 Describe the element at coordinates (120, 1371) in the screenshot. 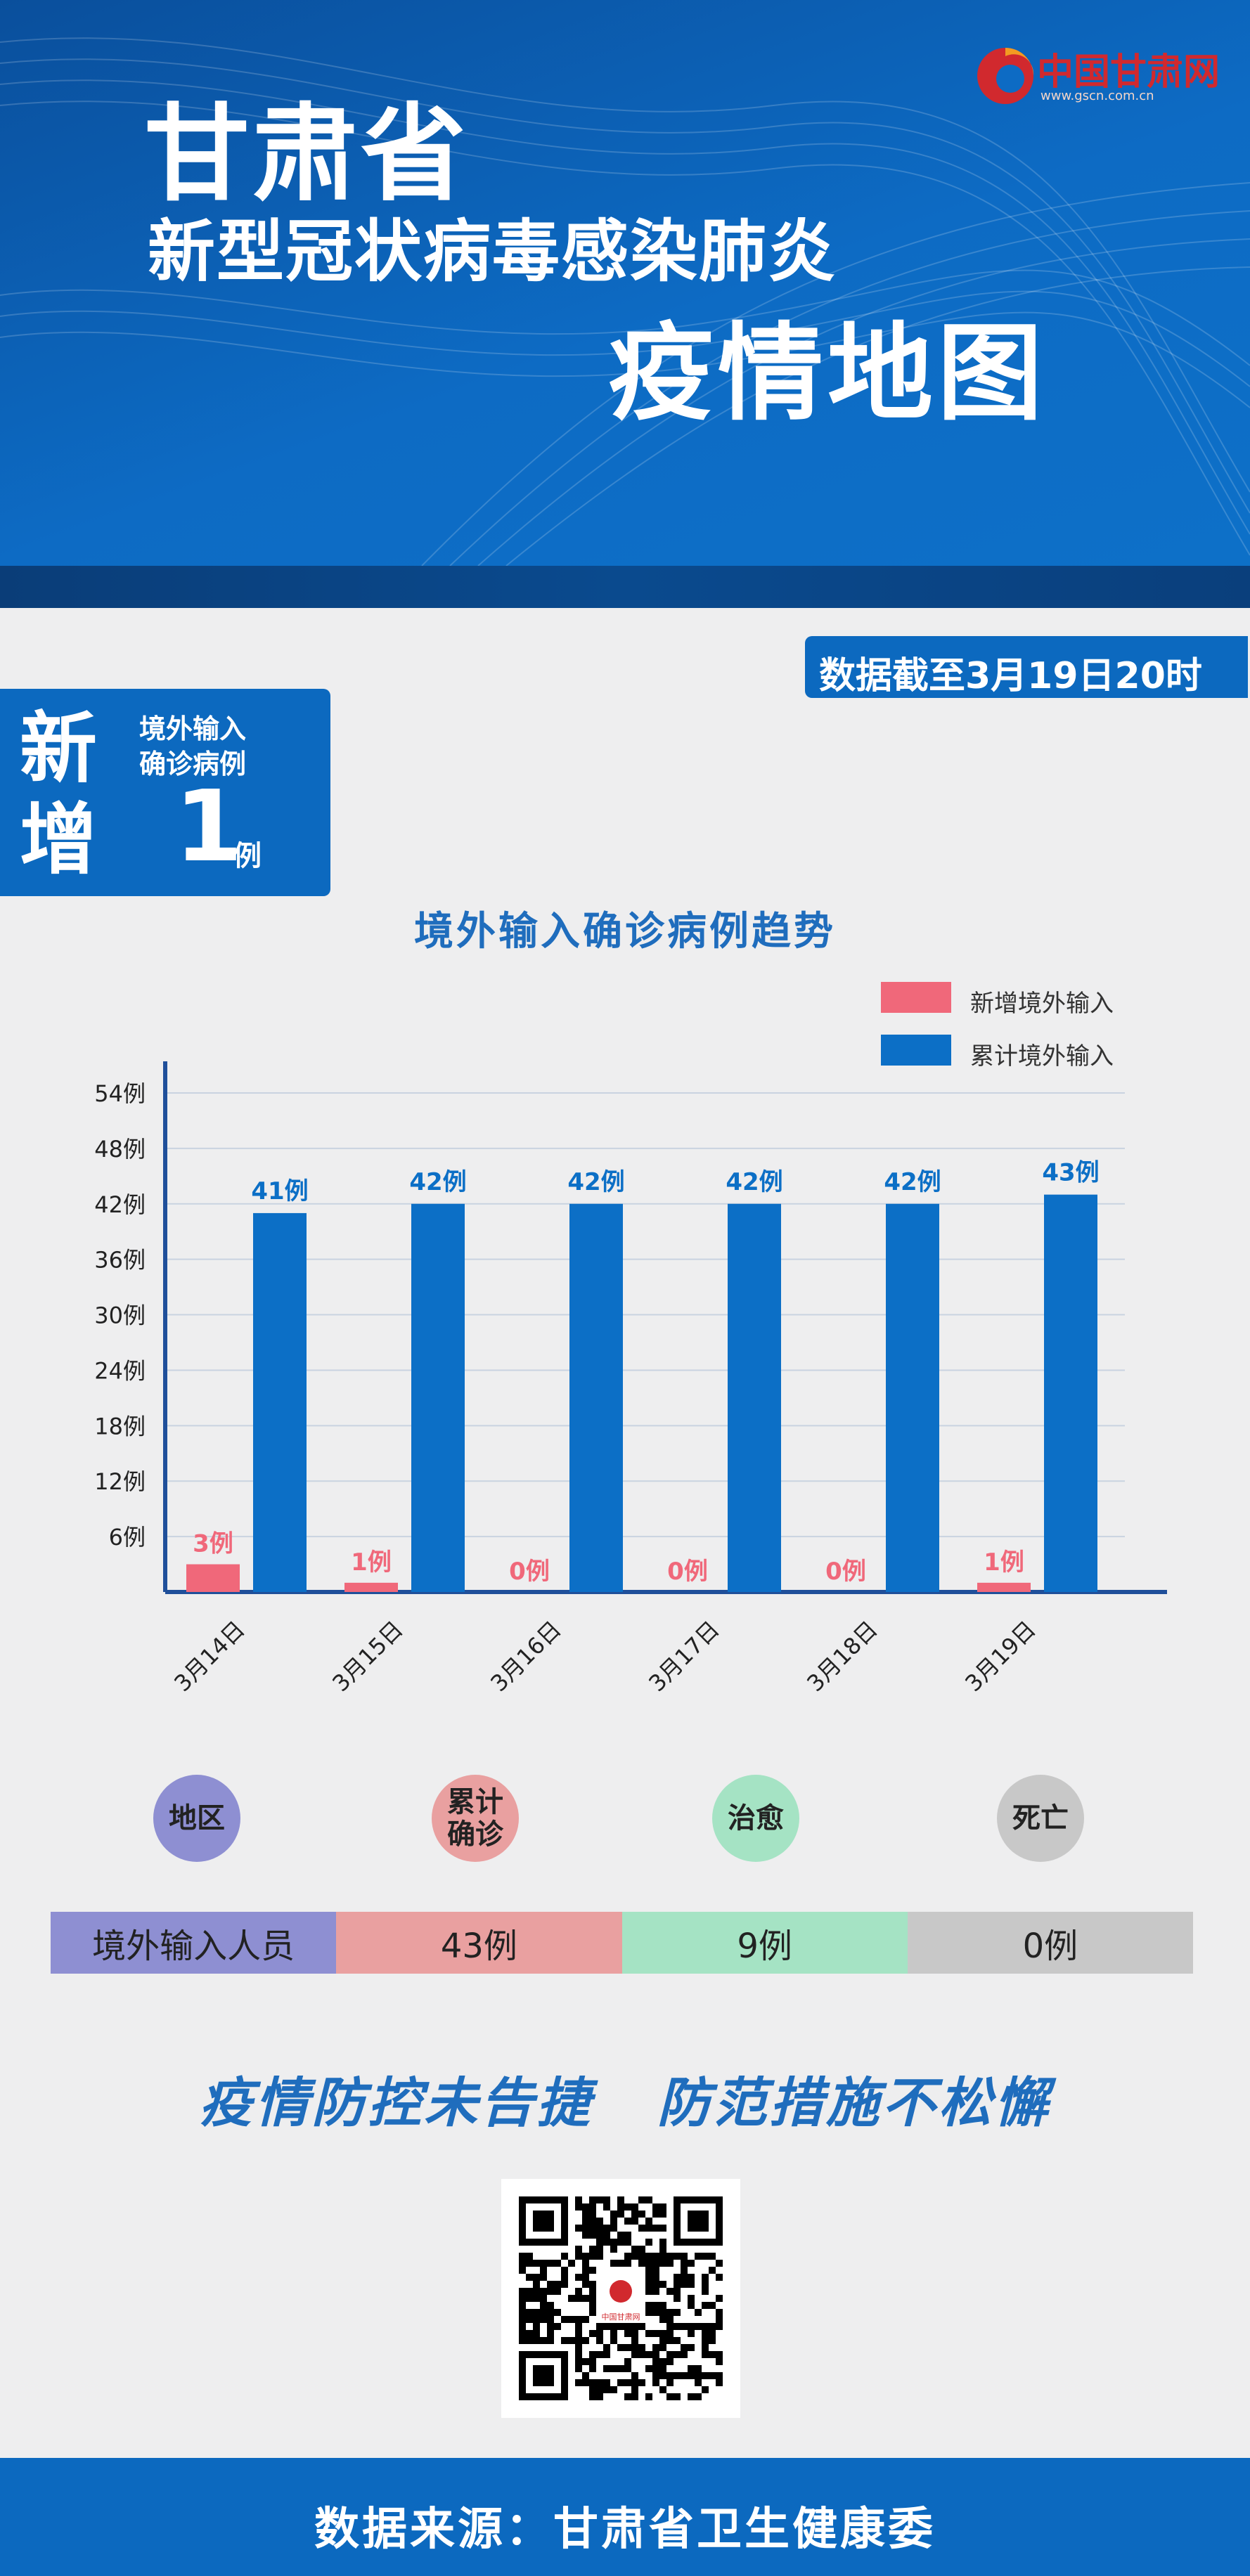

I see `y-tick-label: 24例` at that location.